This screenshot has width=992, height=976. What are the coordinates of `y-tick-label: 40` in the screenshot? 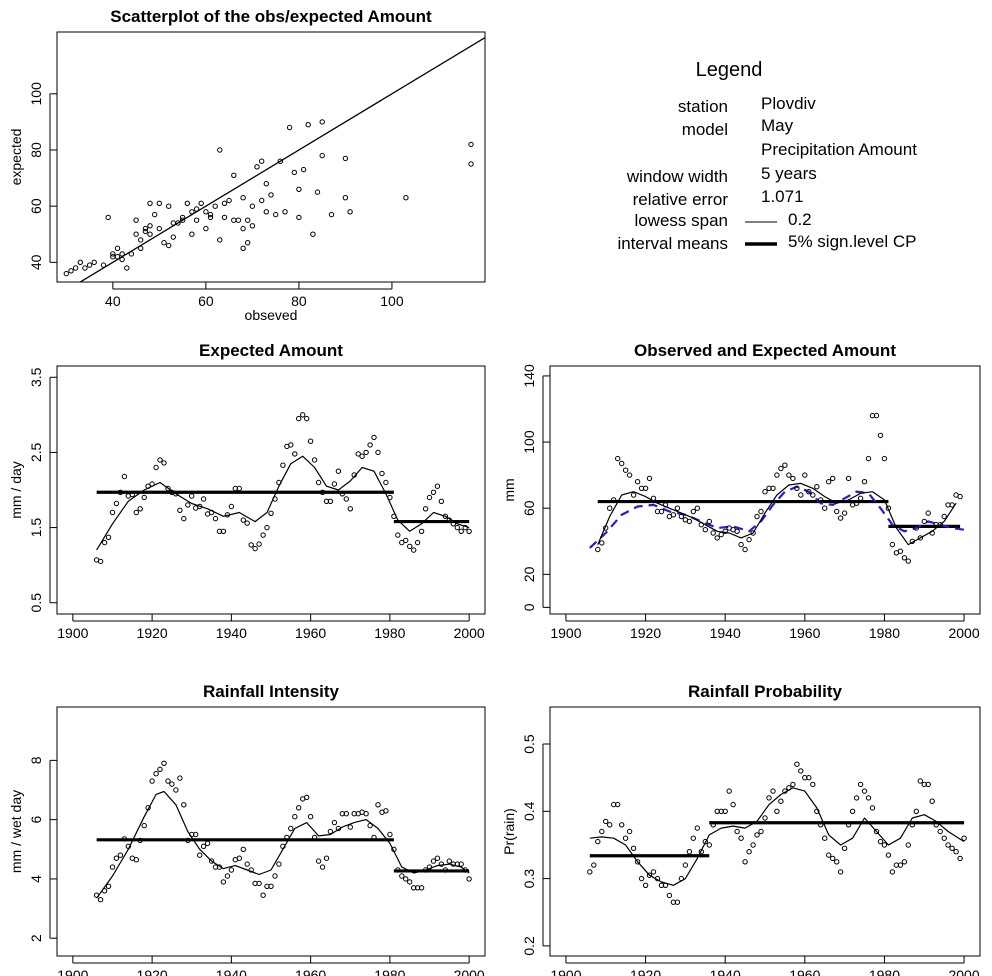 It's located at (36, 262).